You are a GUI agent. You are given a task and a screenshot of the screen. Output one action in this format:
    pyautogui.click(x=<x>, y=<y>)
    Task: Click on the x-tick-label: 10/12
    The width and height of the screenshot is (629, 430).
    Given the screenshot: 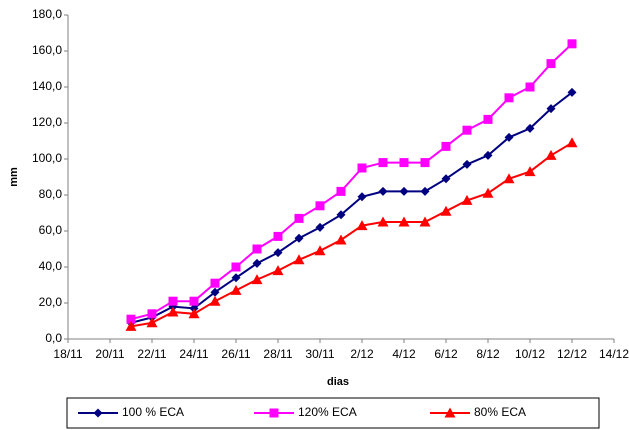 What is the action you would take?
    pyautogui.click(x=530, y=354)
    